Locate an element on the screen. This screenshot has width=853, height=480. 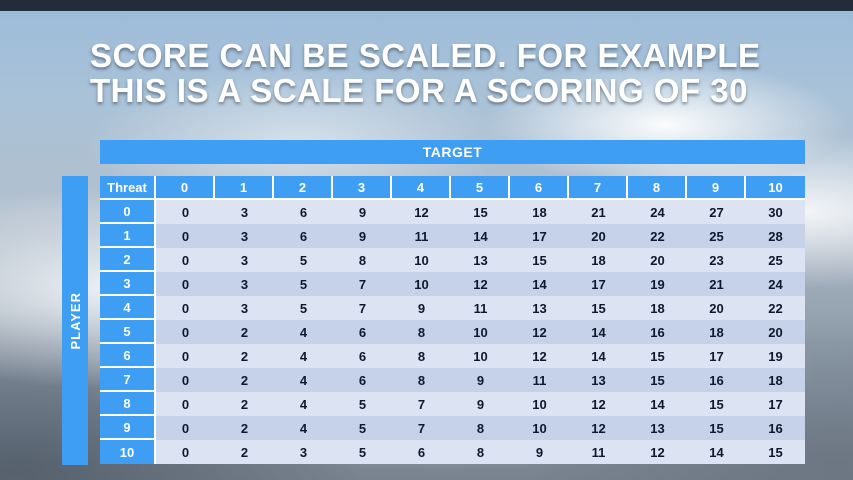
column-header-8: 8 is located at coordinates (657, 188).